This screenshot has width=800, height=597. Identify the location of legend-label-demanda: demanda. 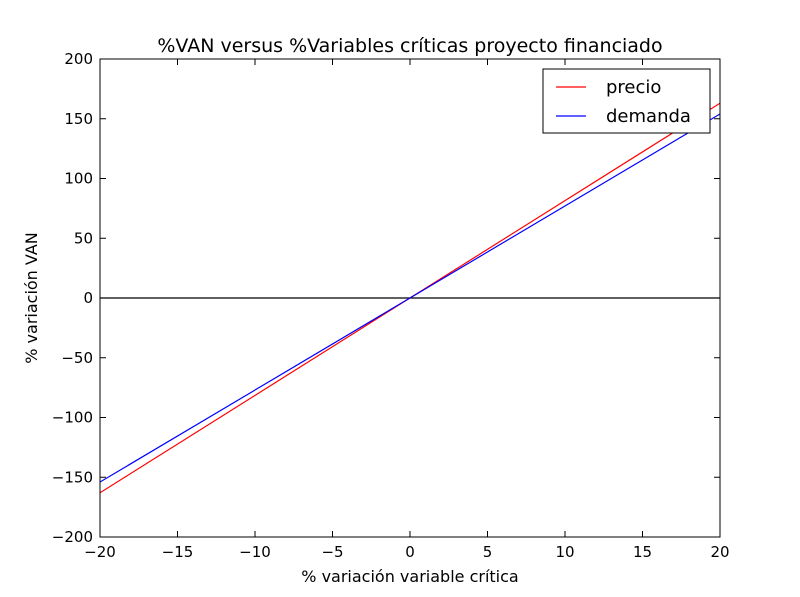
(648, 116).